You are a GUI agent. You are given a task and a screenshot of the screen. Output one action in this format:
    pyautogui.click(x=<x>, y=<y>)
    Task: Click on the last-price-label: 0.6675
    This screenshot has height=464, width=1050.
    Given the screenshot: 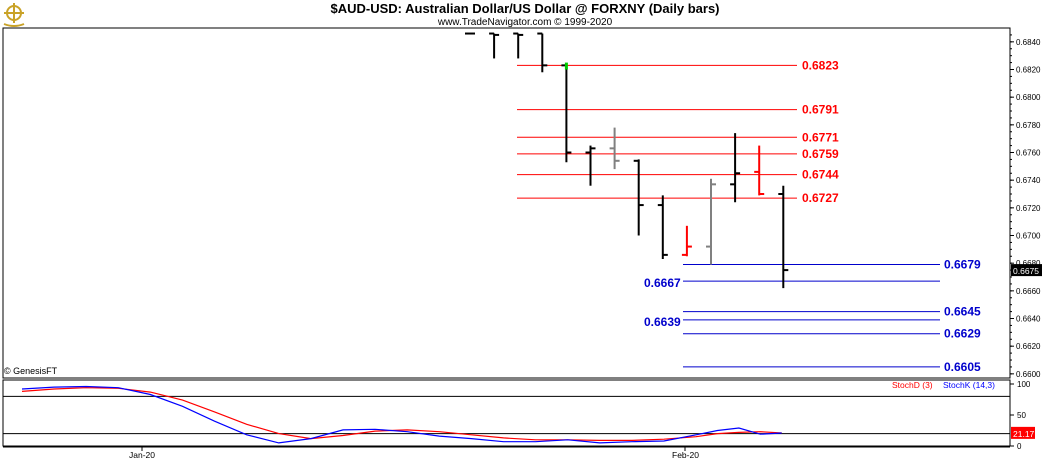 What is the action you would take?
    pyautogui.click(x=1026, y=271)
    